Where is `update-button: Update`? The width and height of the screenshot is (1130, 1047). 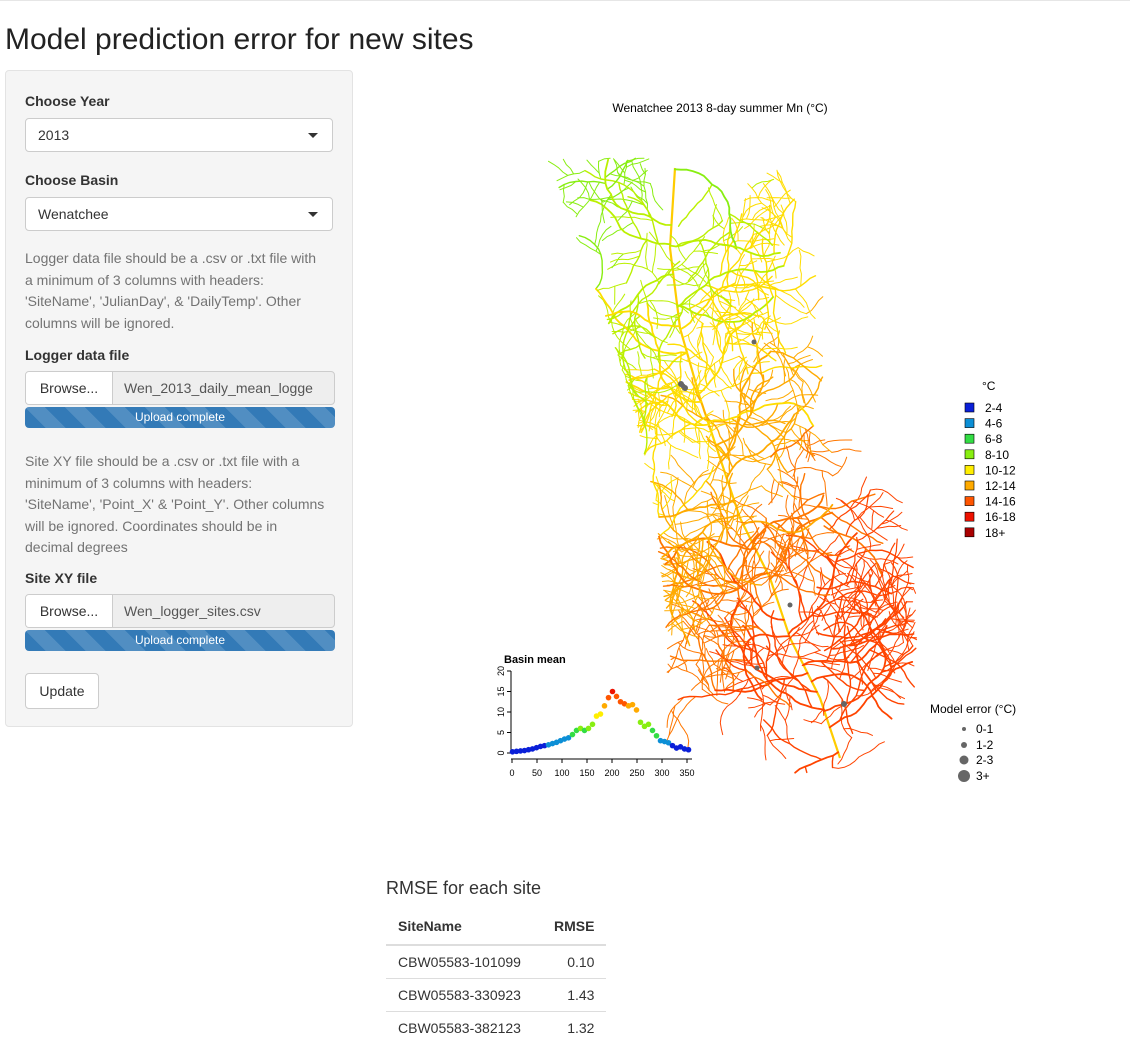
update-button: Update is located at coordinates (62, 691).